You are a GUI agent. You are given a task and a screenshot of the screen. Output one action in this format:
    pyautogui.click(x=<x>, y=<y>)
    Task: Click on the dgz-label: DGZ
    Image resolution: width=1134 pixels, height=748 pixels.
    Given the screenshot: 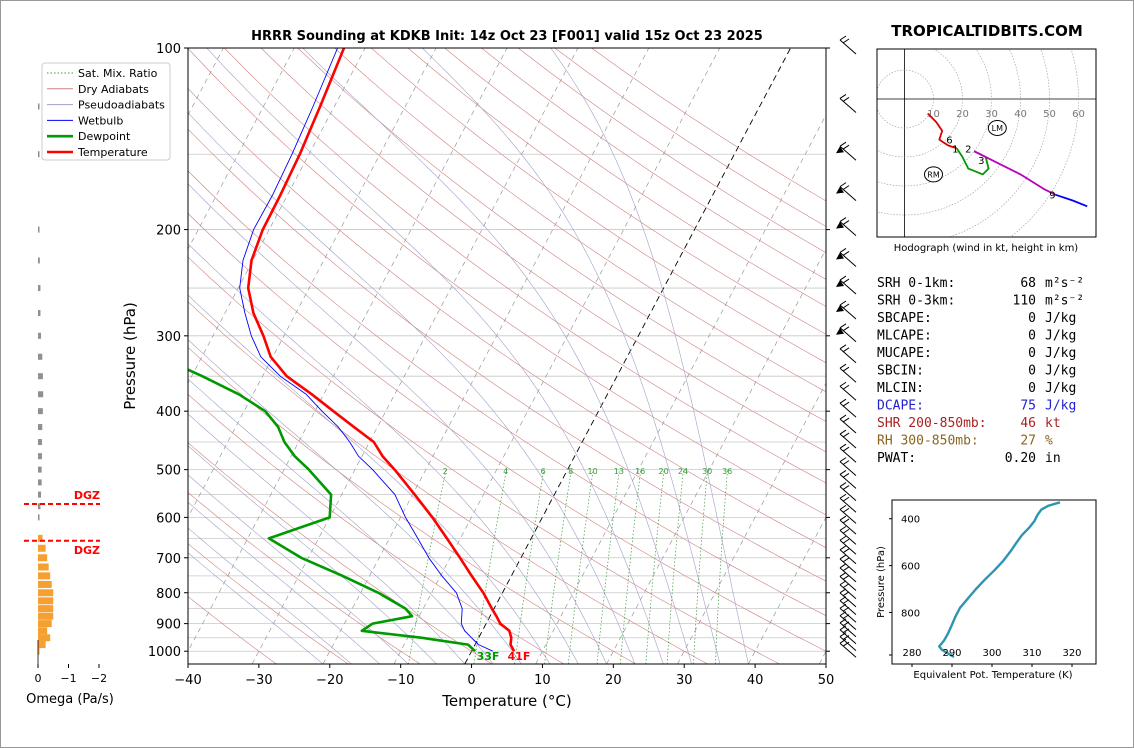 What is the action you would take?
    pyautogui.click(x=87, y=550)
    